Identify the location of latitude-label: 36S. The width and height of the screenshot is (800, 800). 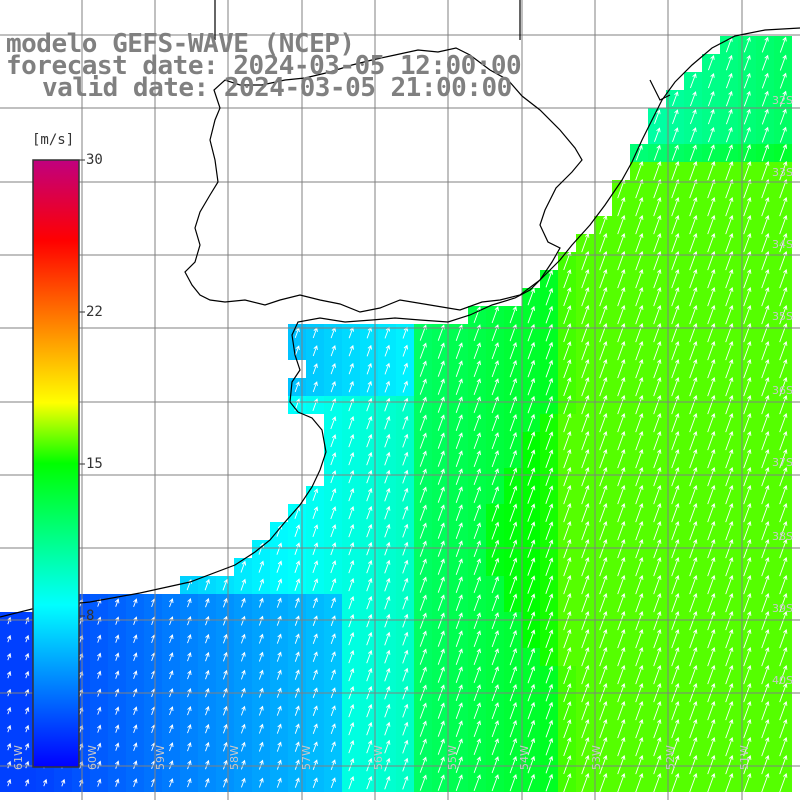
(782, 390).